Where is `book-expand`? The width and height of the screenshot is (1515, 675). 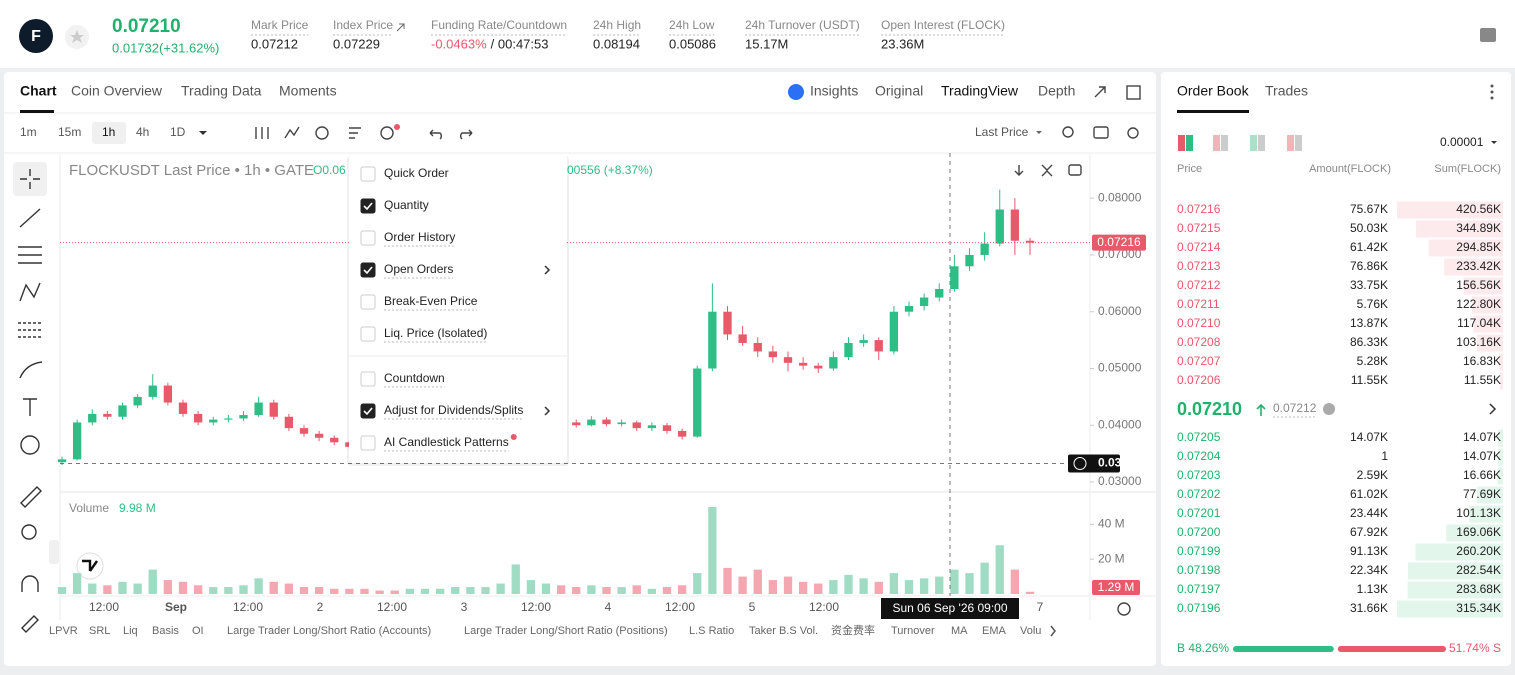 book-expand is located at coordinates (1493, 409).